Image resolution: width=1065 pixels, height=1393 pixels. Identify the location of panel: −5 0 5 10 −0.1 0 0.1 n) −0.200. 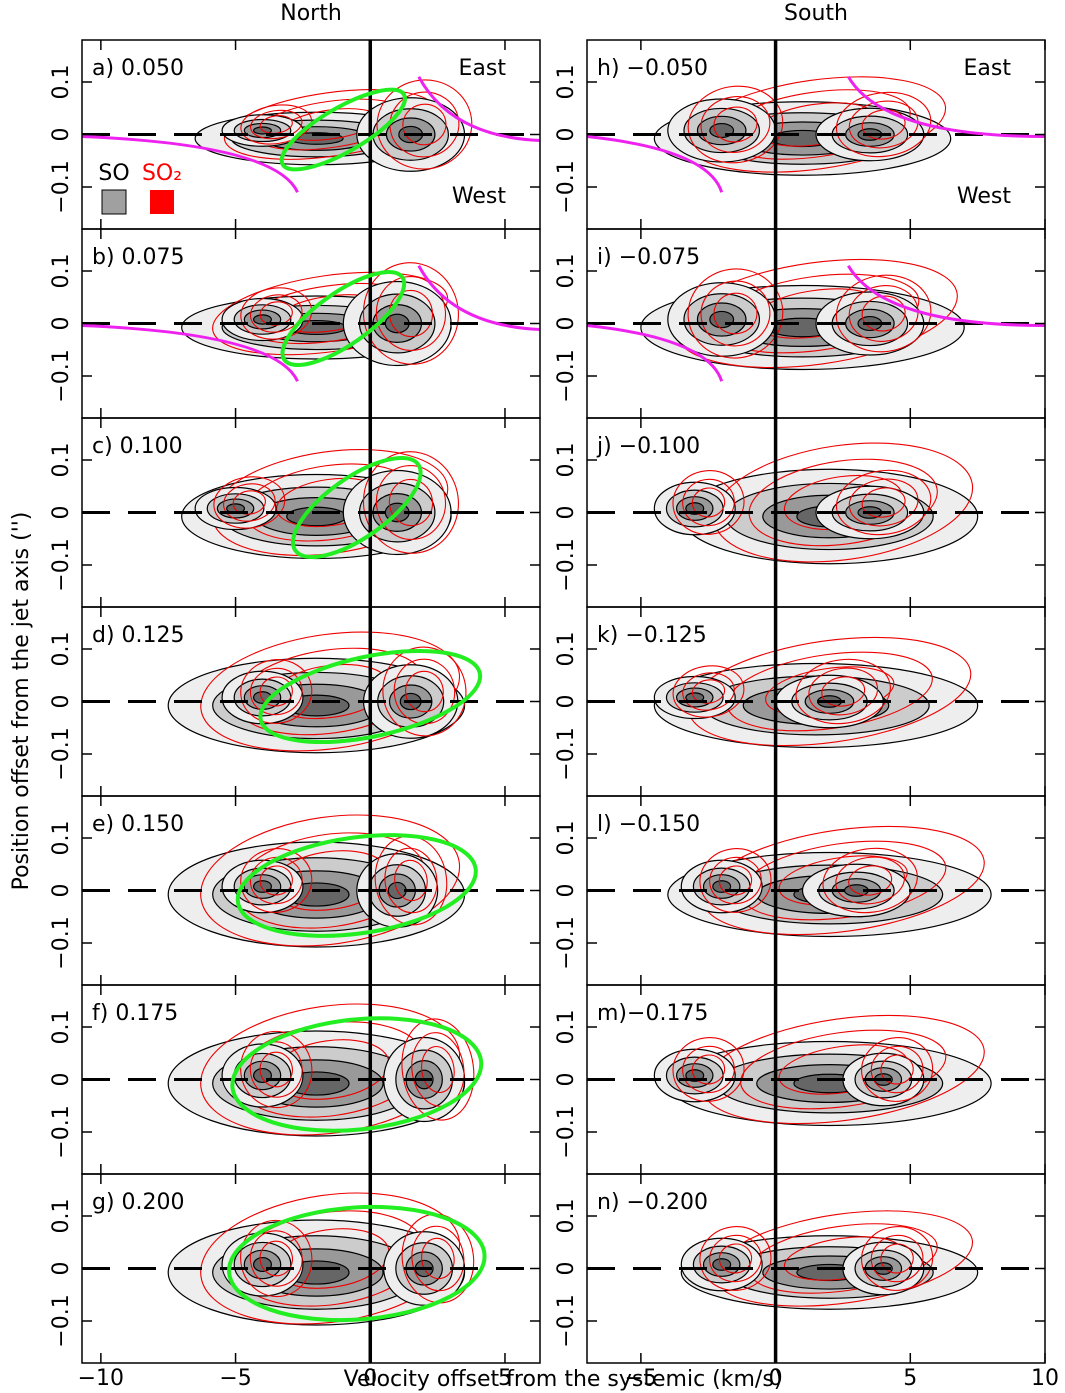
(806, 1282).